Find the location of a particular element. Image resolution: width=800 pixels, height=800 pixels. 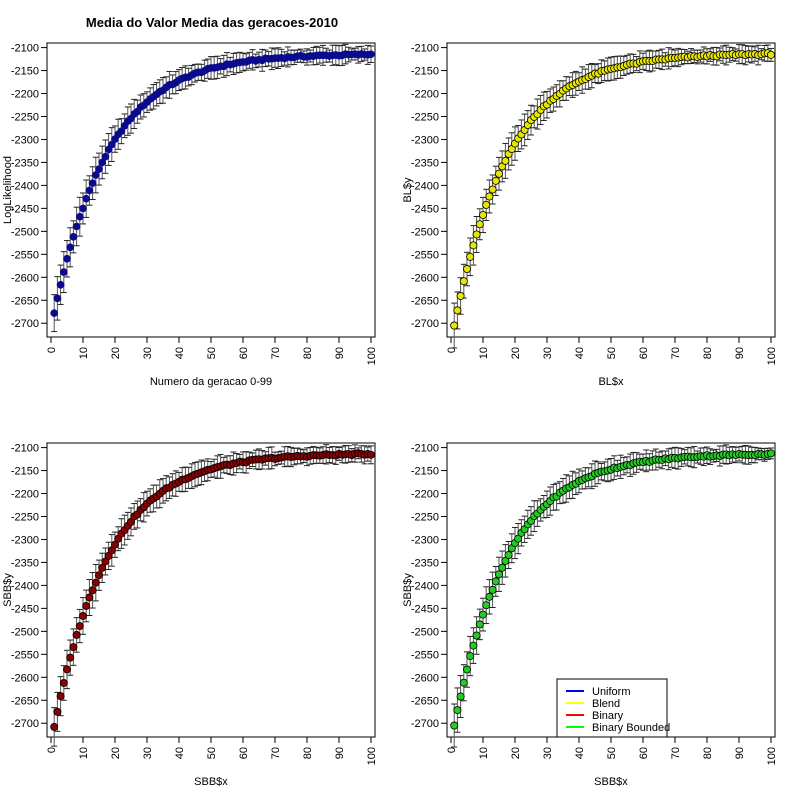

x-axis-label: BL$x is located at coordinates (611, 382).